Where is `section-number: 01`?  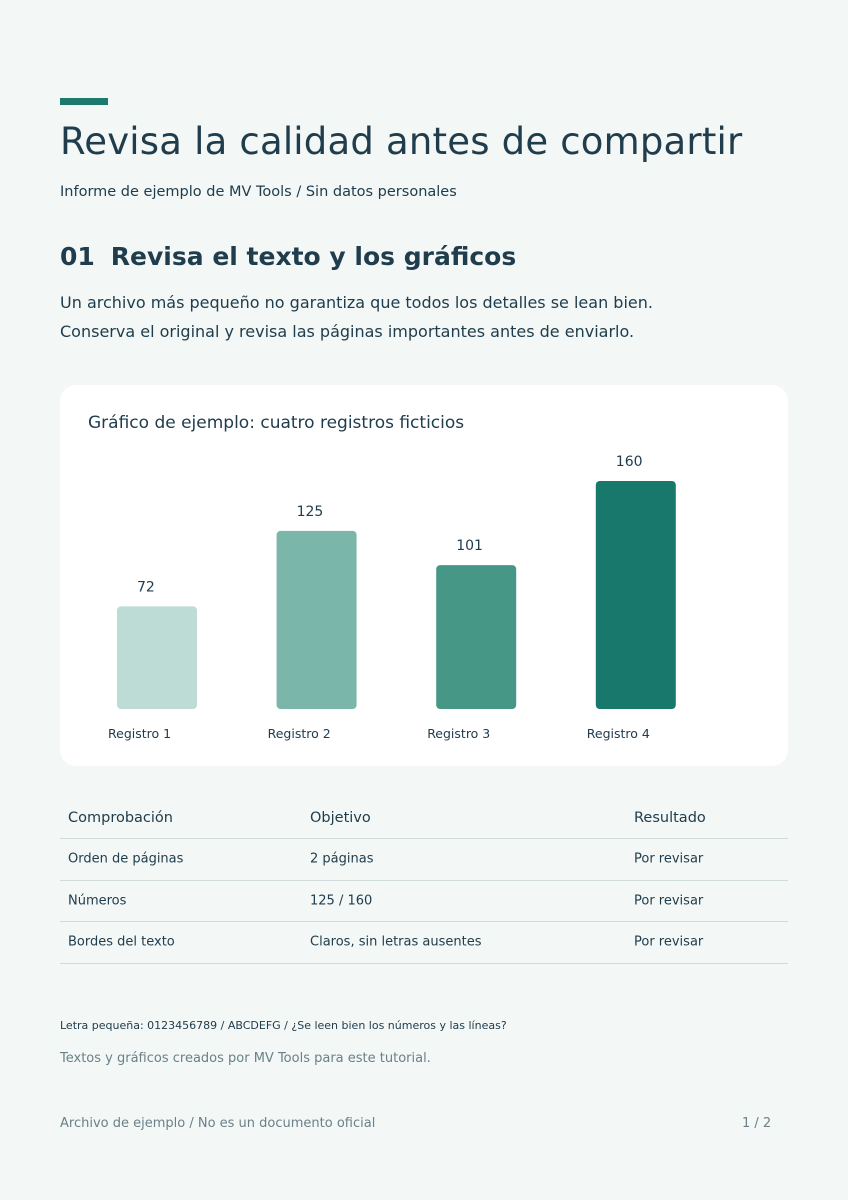
section-number: 01 is located at coordinates (77, 256).